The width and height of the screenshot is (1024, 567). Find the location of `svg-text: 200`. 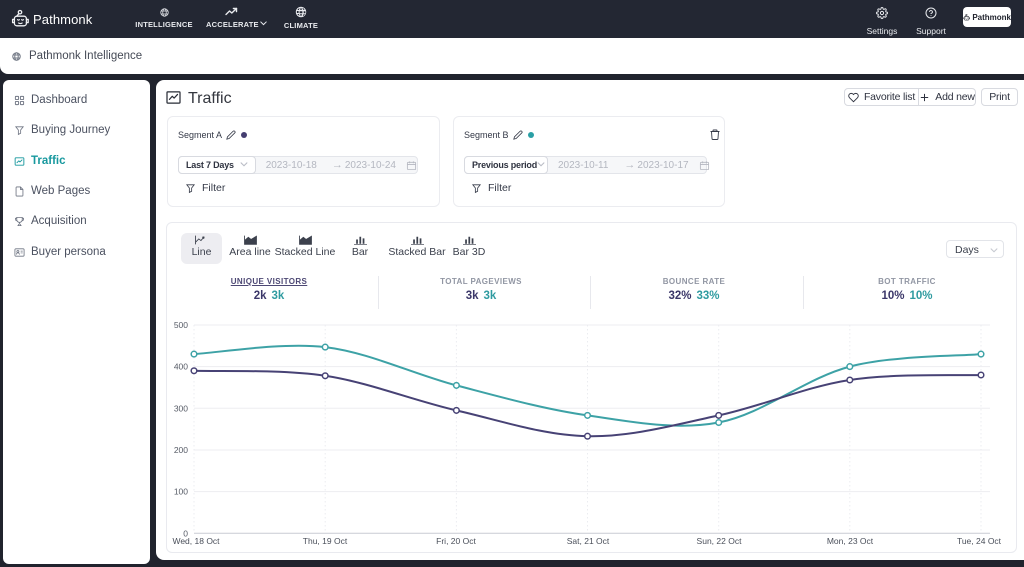

svg-text: 200 is located at coordinates (181, 450).